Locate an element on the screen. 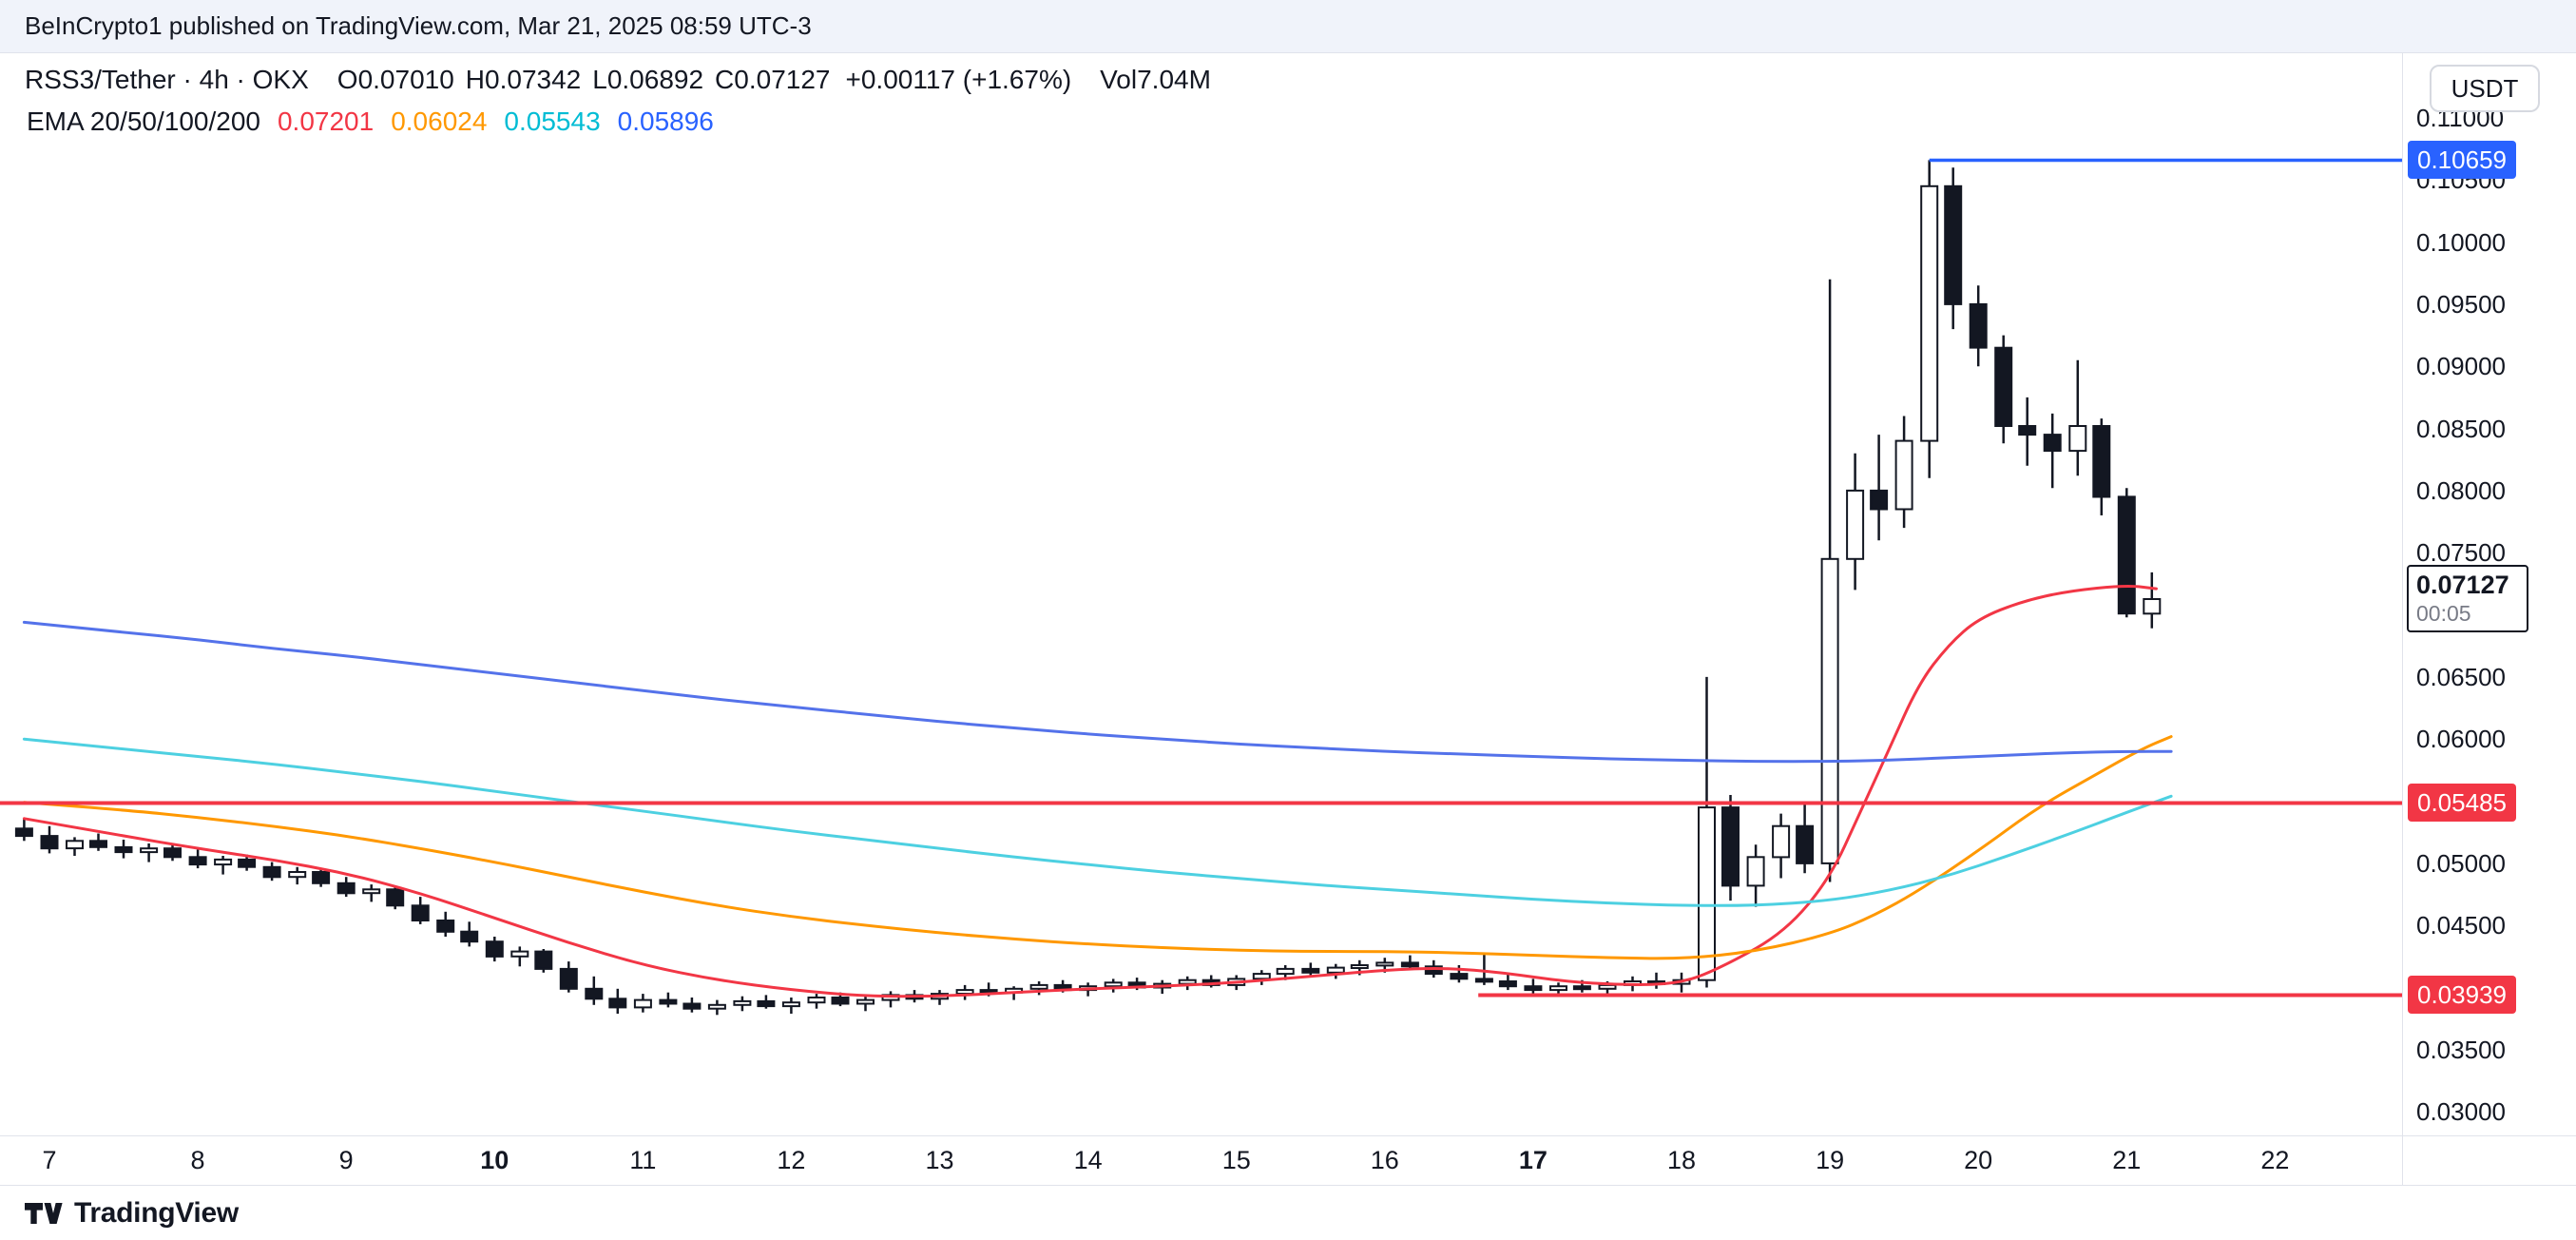 This screenshot has height=1240, width=2576. high-group: H0.07342 is located at coordinates (524, 80).